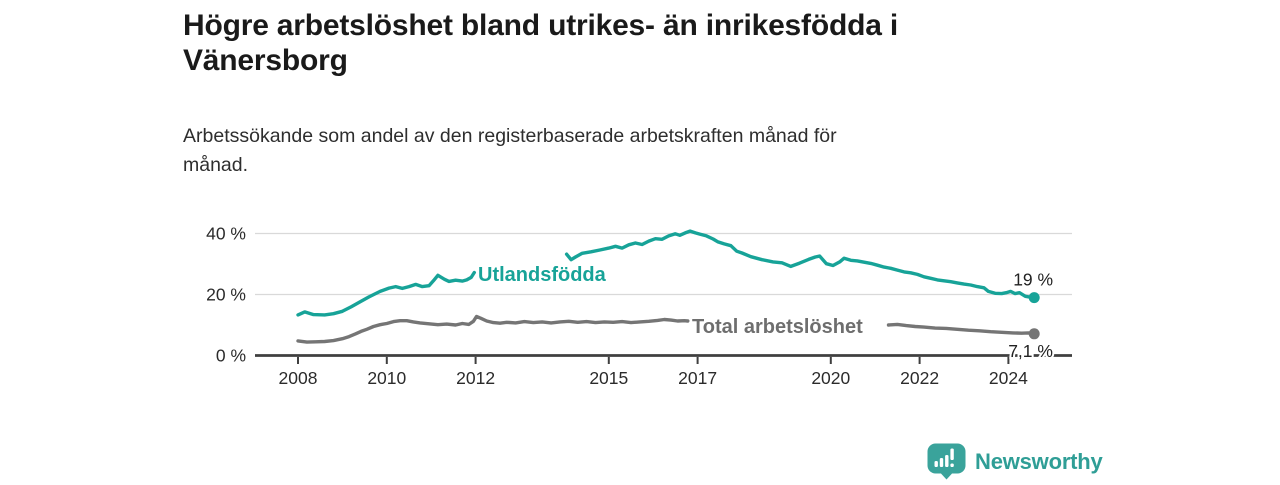  Describe the element at coordinates (386, 378) in the screenshot. I see `x-tick-label: 2010` at that location.